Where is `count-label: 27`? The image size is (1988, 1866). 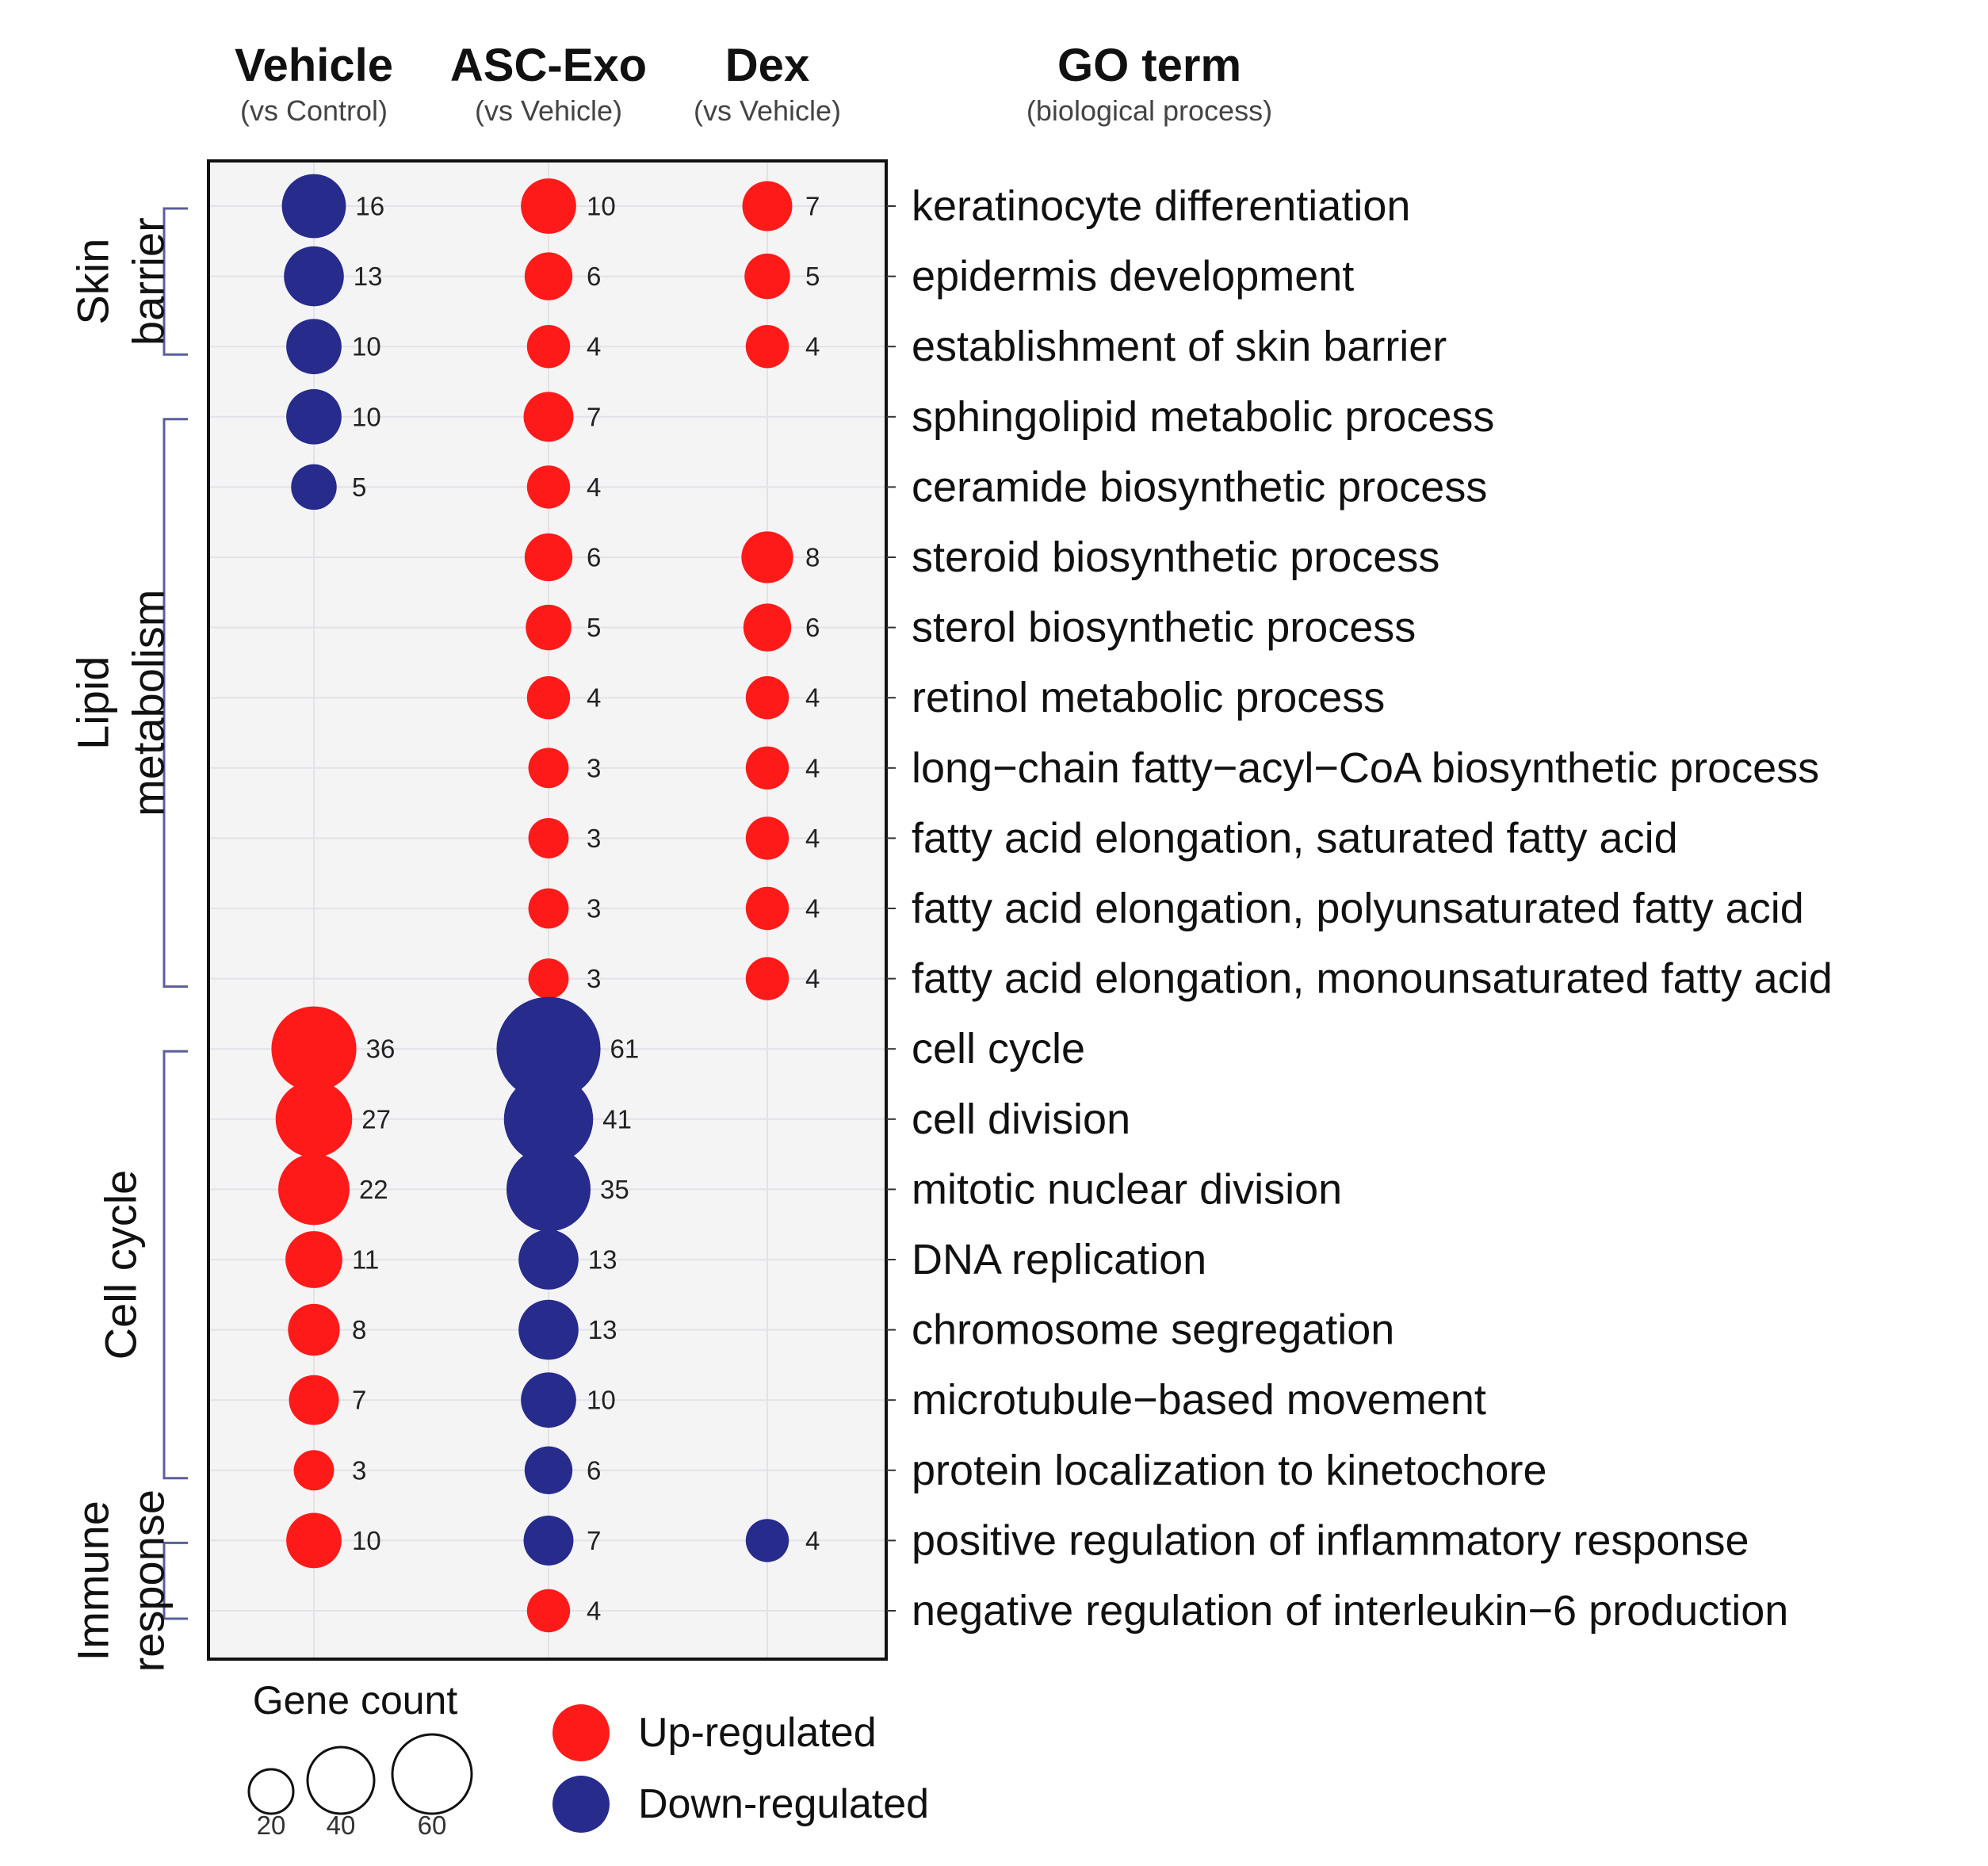 count-label: 27 is located at coordinates (376, 1119).